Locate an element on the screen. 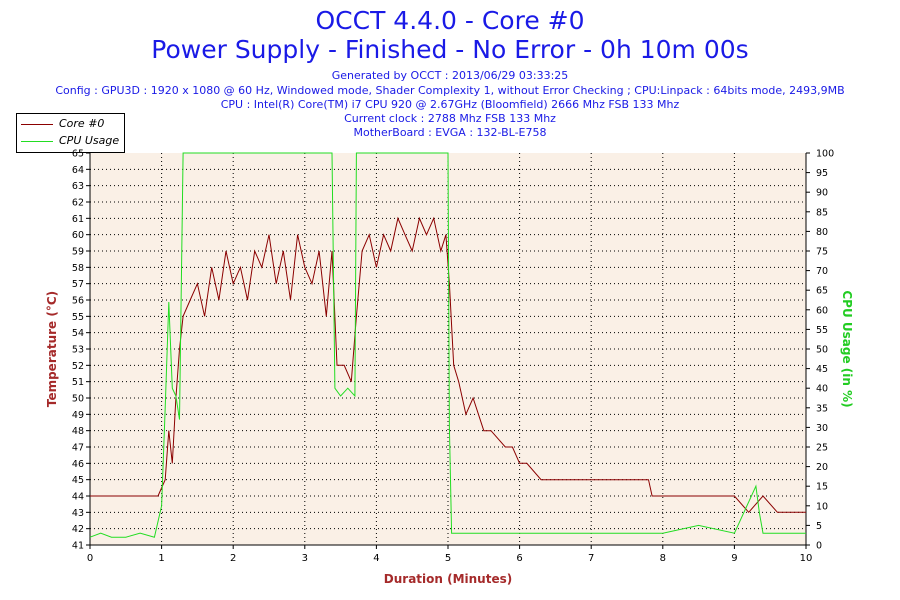  x-tick-label: 8 is located at coordinates (663, 558).